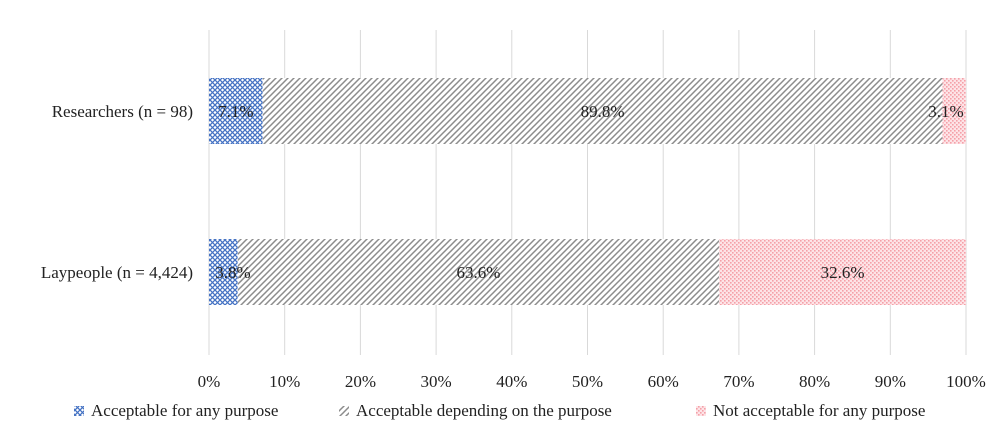  I want to click on x-tick-label: 100%, so click(966, 381).